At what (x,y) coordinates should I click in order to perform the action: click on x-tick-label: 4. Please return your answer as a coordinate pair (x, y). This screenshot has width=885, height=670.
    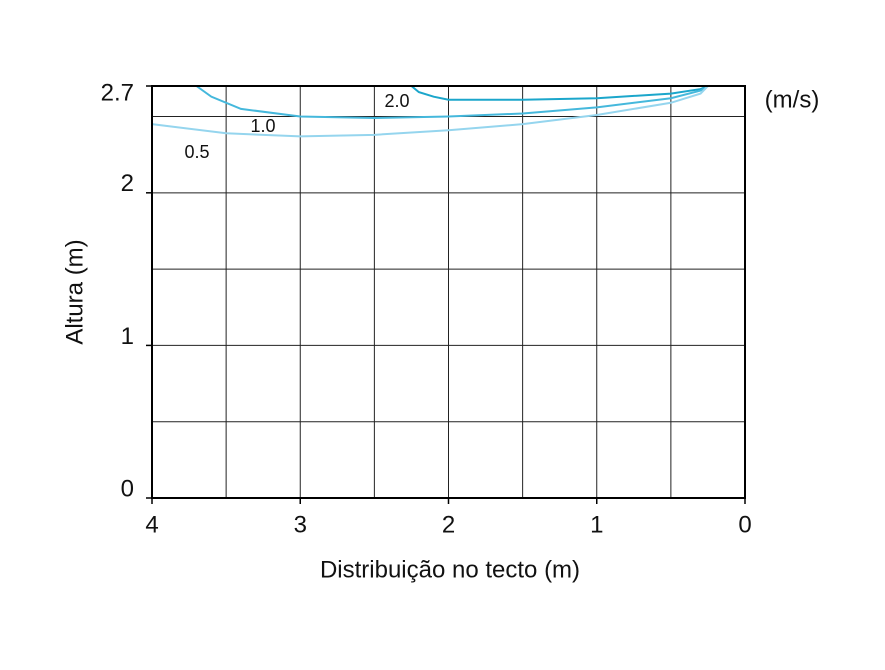
    Looking at the image, I should click on (151, 524).